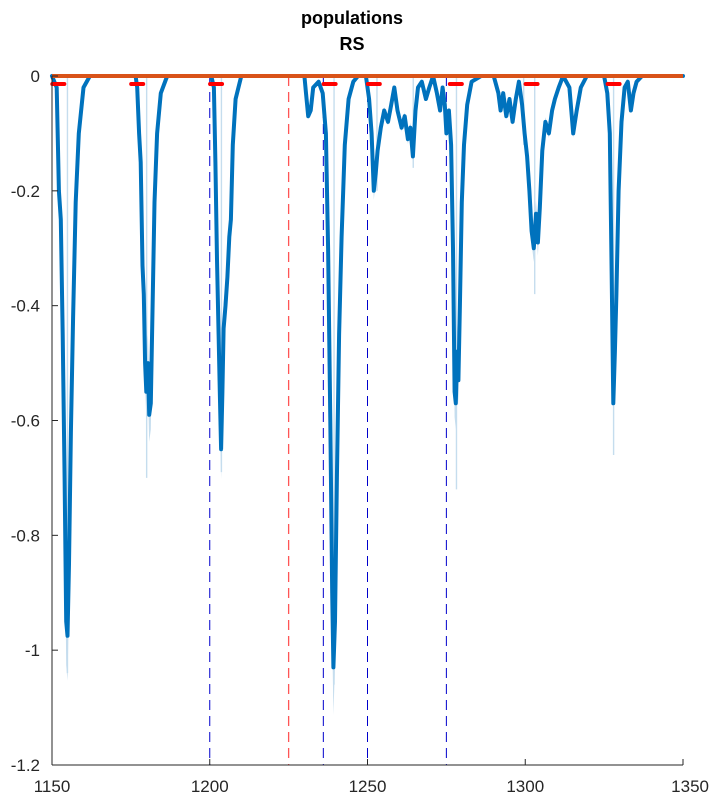  Describe the element at coordinates (25, 306) in the screenshot. I see `y-tick-label: -0.4` at that location.